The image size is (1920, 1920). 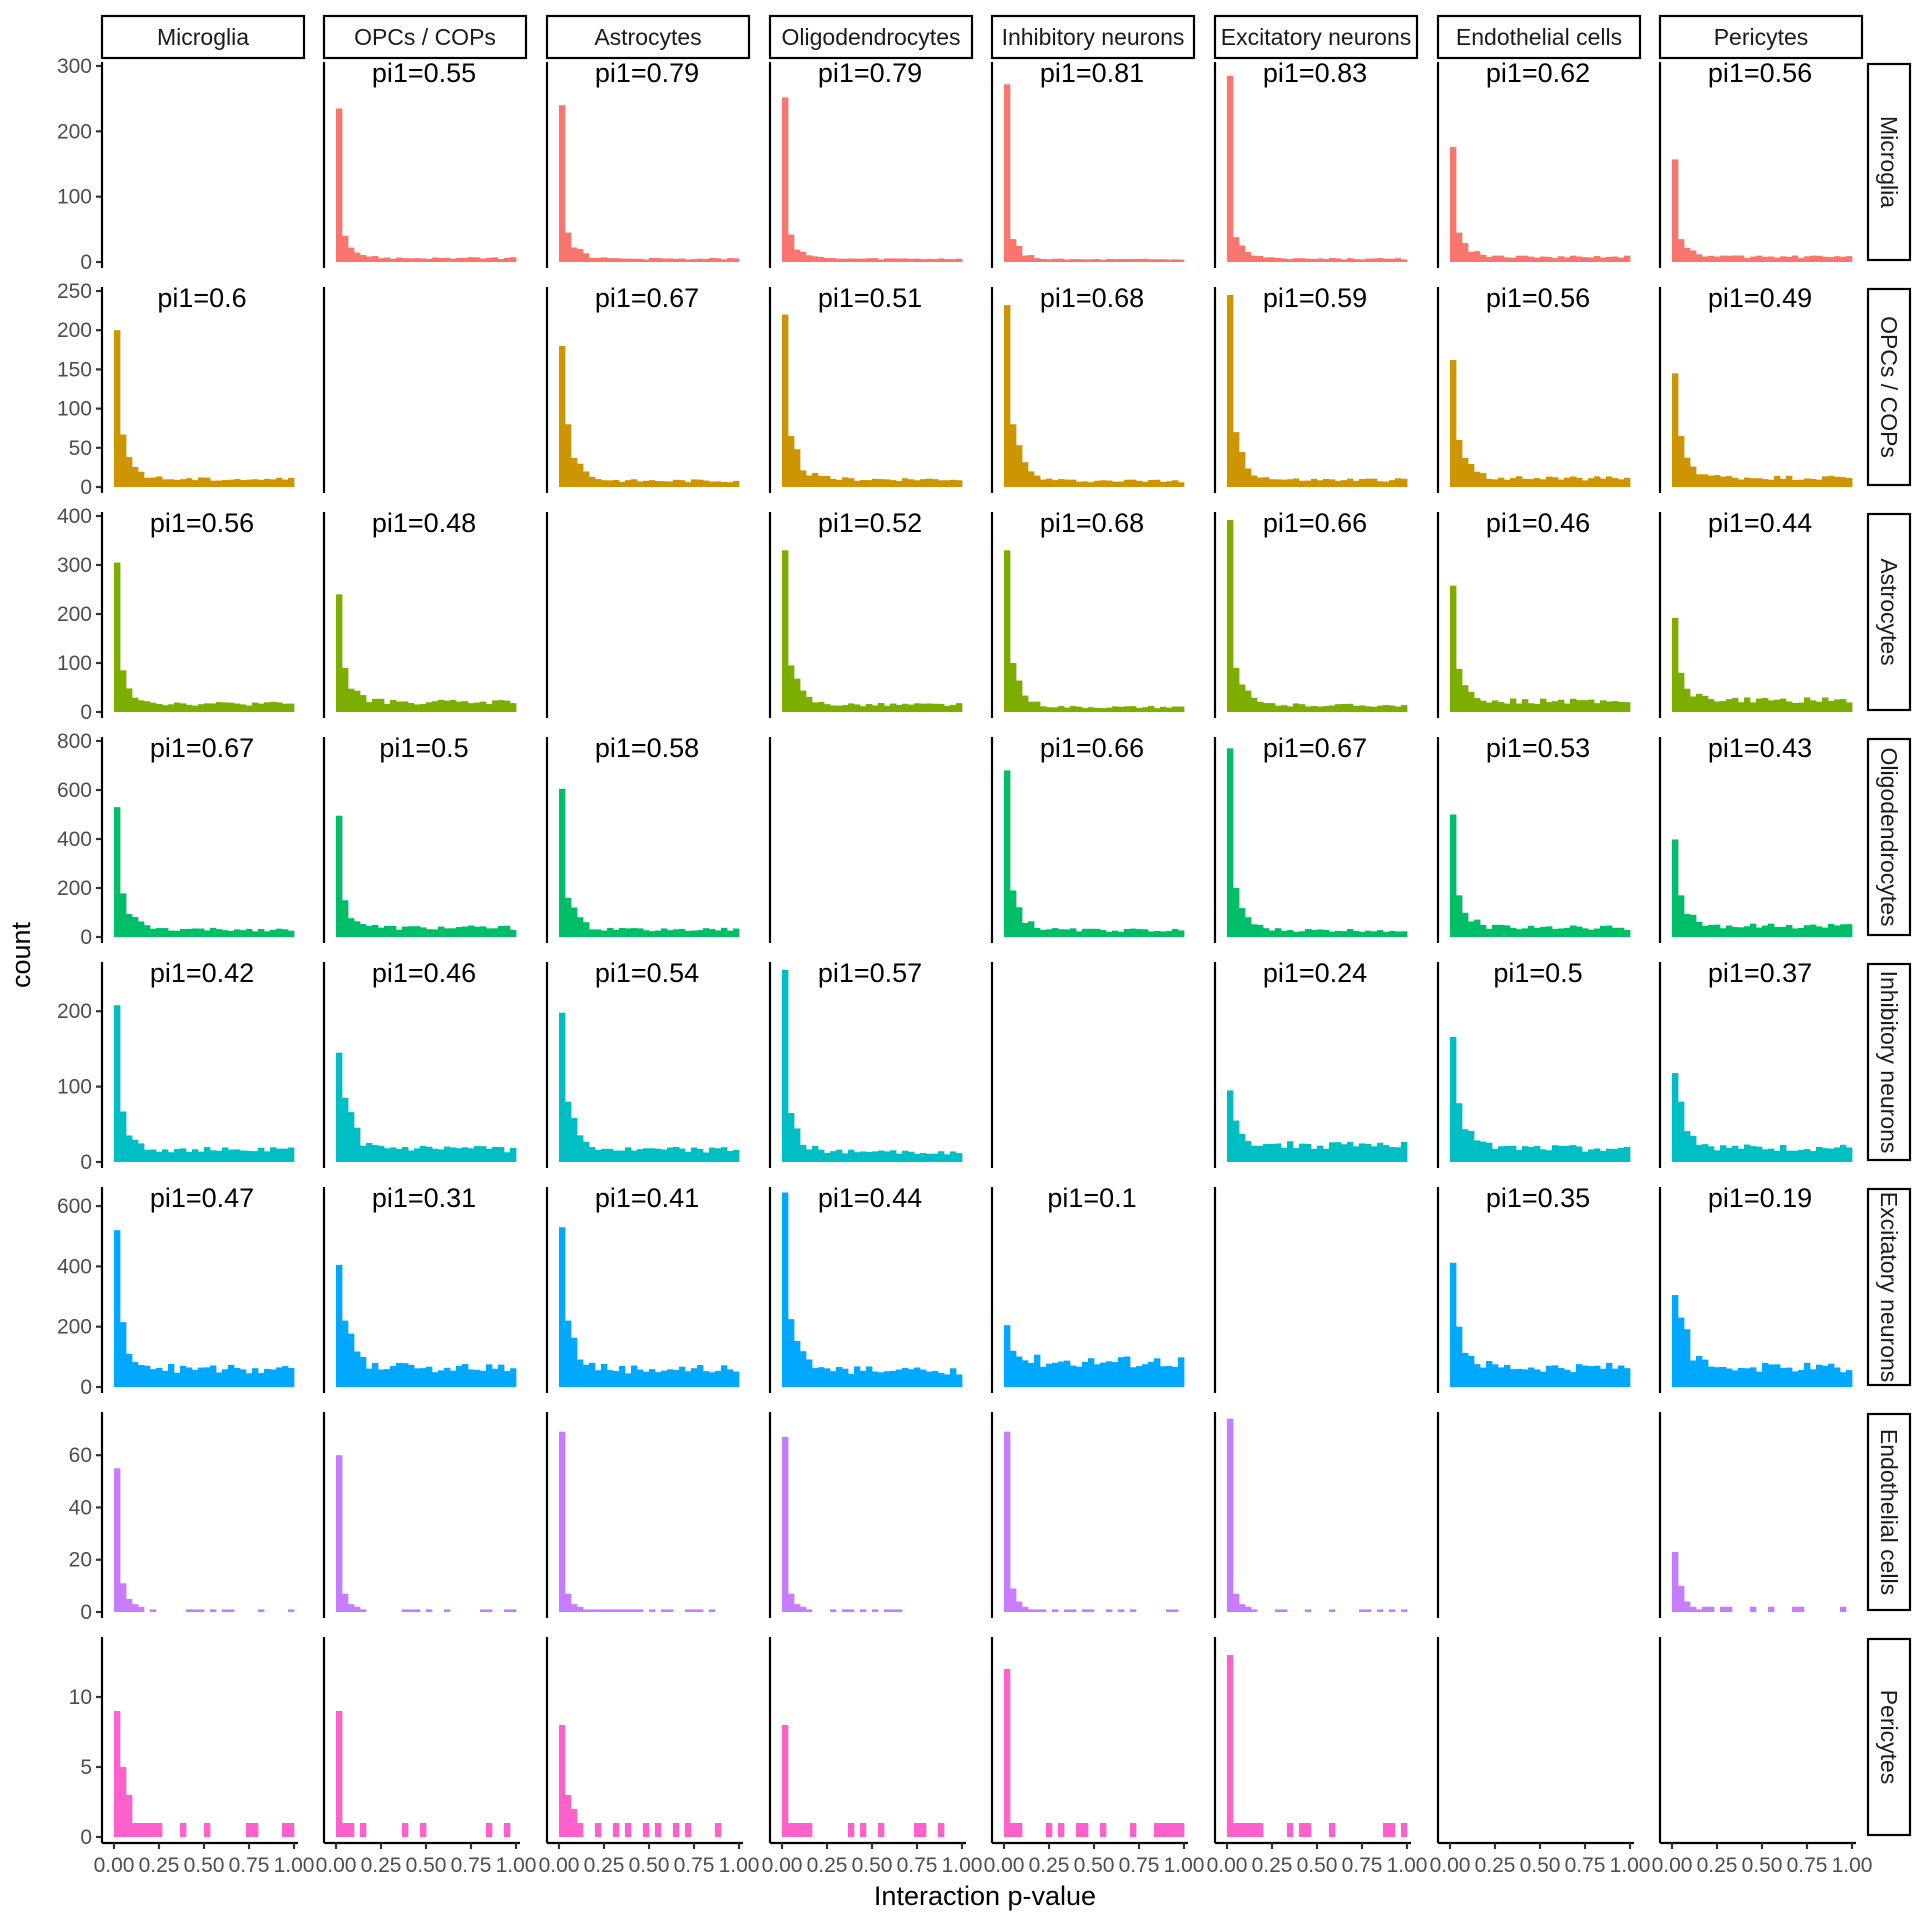 What do you see at coordinates (1049, 1865) in the screenshot?
I see `x-tick-label: 0.25` at bounding box center [1049, 1865].